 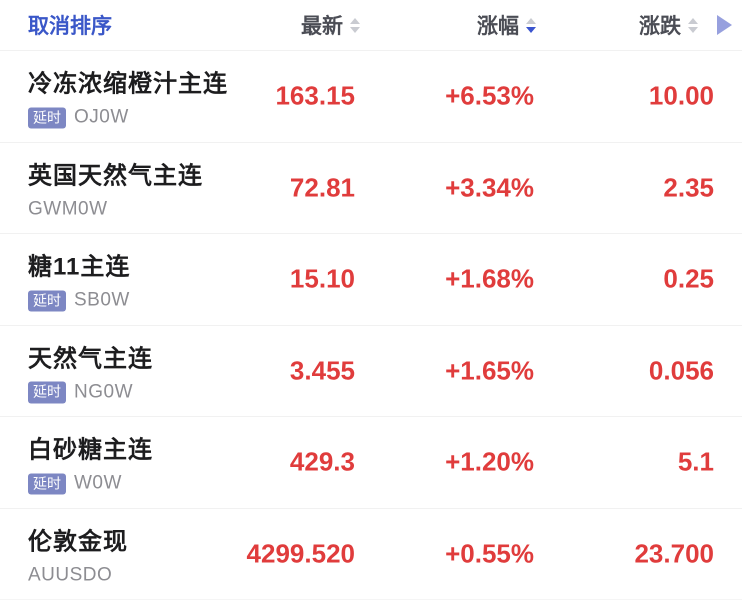 I want to click on instrument-subline: 延时 SB0W, so click(x=79, y=301).